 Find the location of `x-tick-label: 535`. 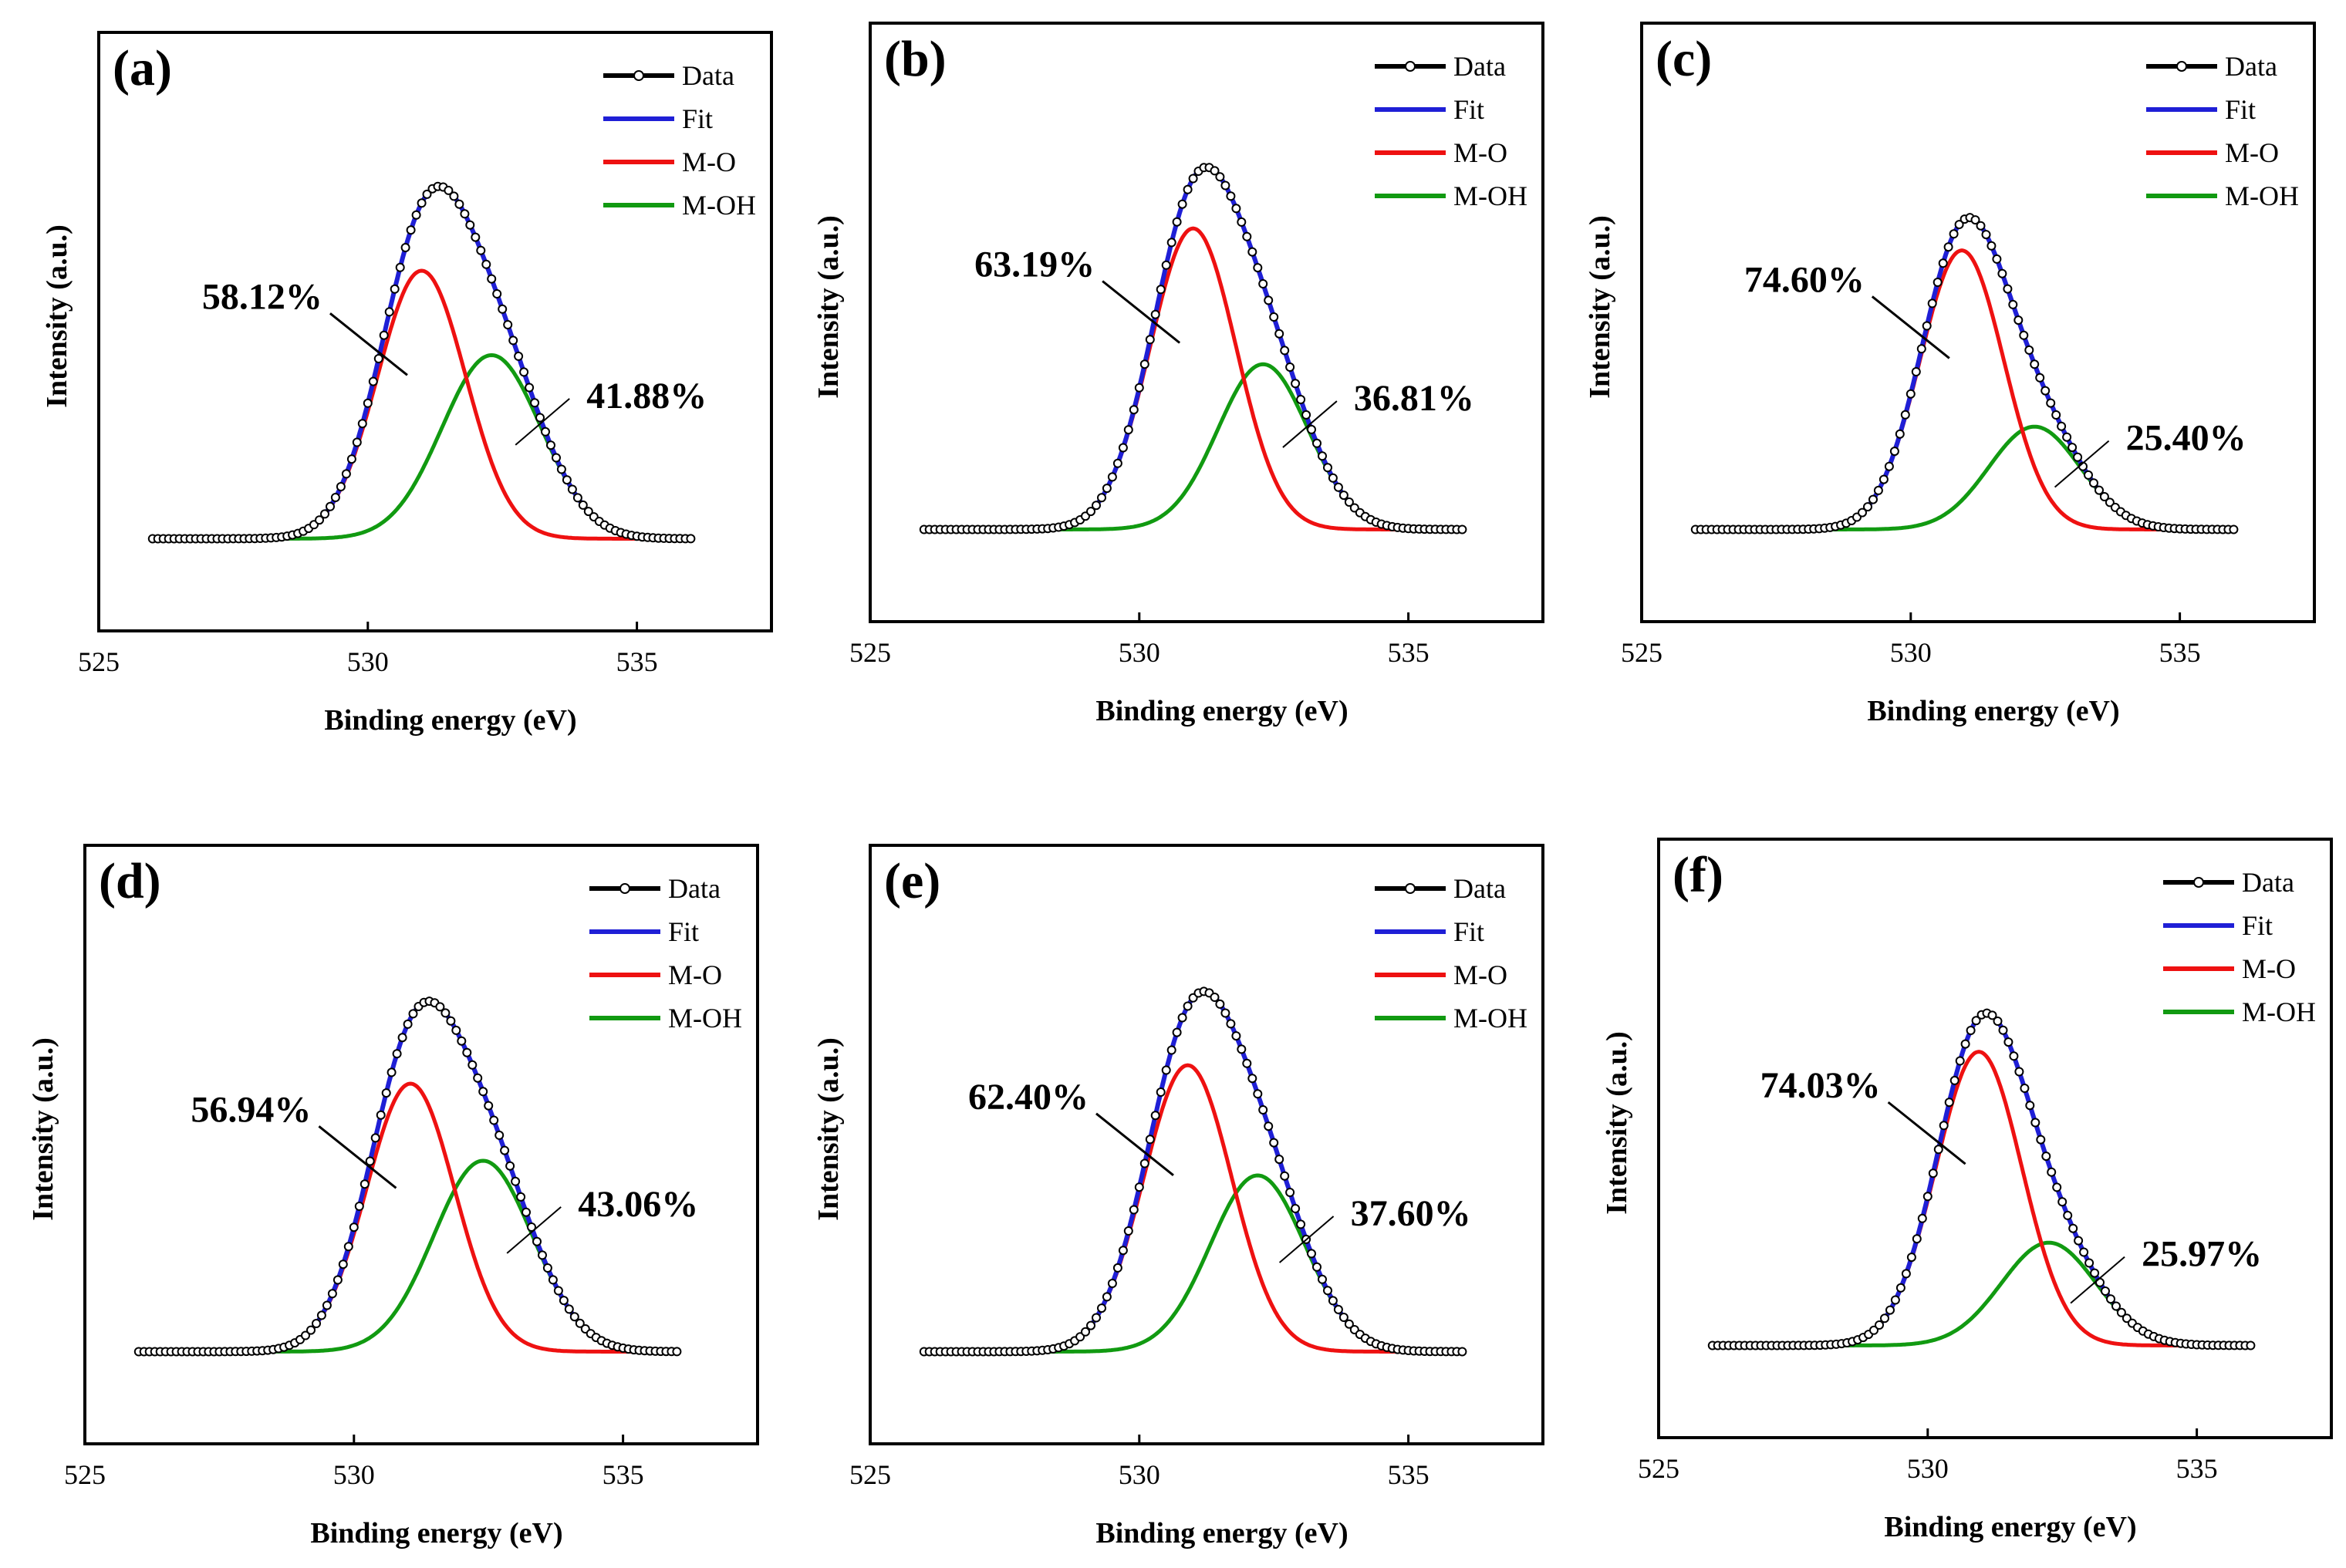

x-tick-label: 535 is located at coordinates (623, 1475).